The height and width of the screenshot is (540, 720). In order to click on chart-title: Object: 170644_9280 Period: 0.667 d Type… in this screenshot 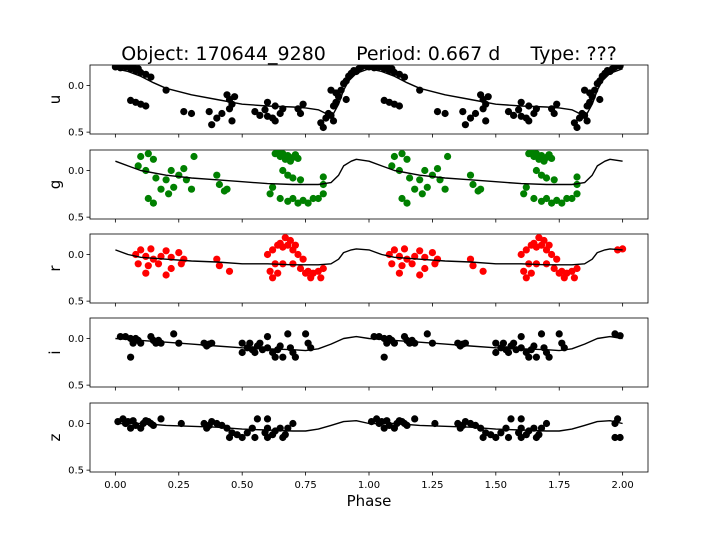, I will do `click(369, 54)`.